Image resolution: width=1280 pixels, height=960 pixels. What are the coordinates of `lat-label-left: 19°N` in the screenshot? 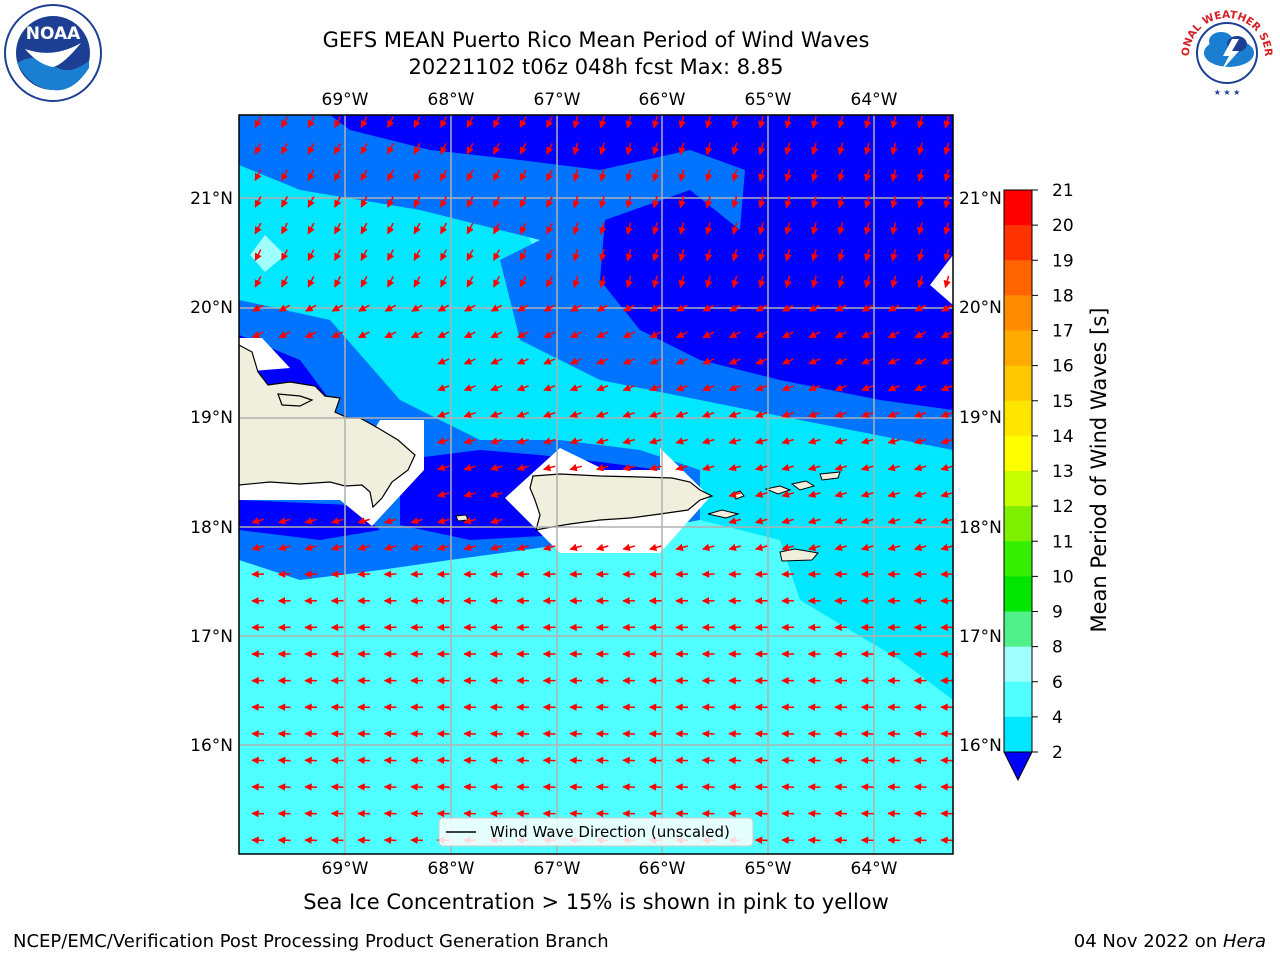 It's located at (211, 418).